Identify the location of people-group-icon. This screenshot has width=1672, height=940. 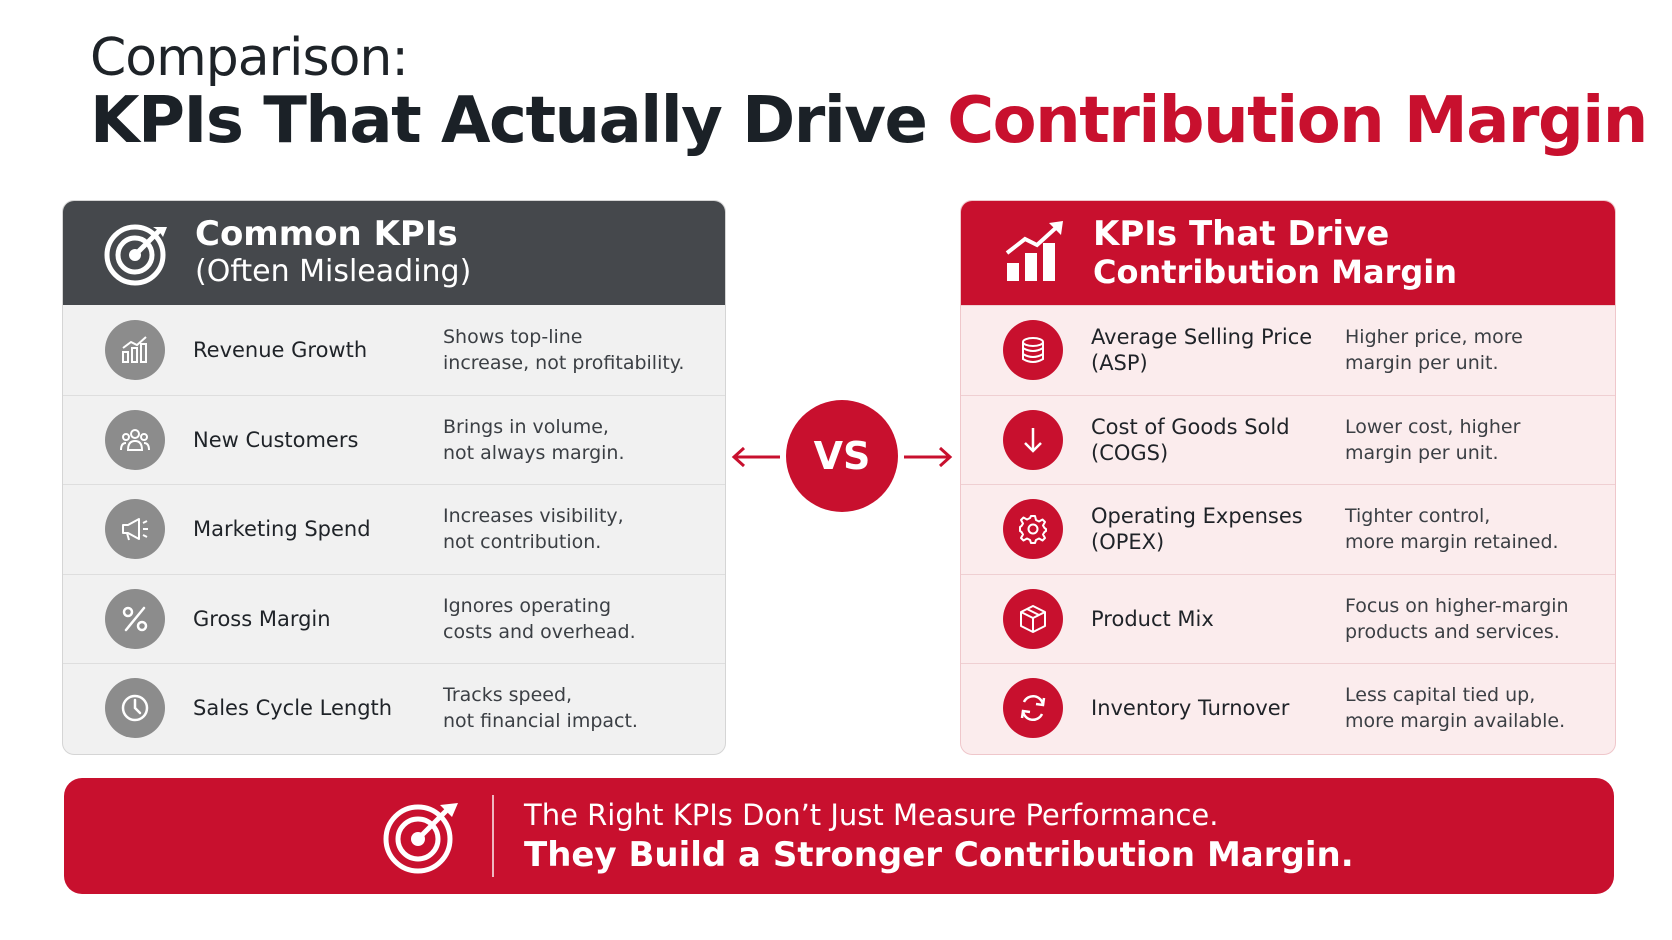
(135, 439).